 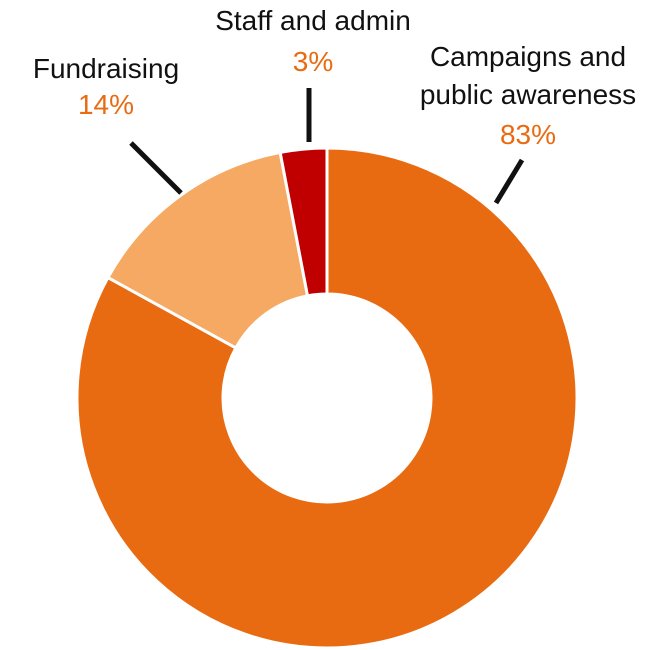 What do you see at coordinates (313, 61) in the screenshot?
I see `label-staff-value: 3%` at bounding box center [313, 61].